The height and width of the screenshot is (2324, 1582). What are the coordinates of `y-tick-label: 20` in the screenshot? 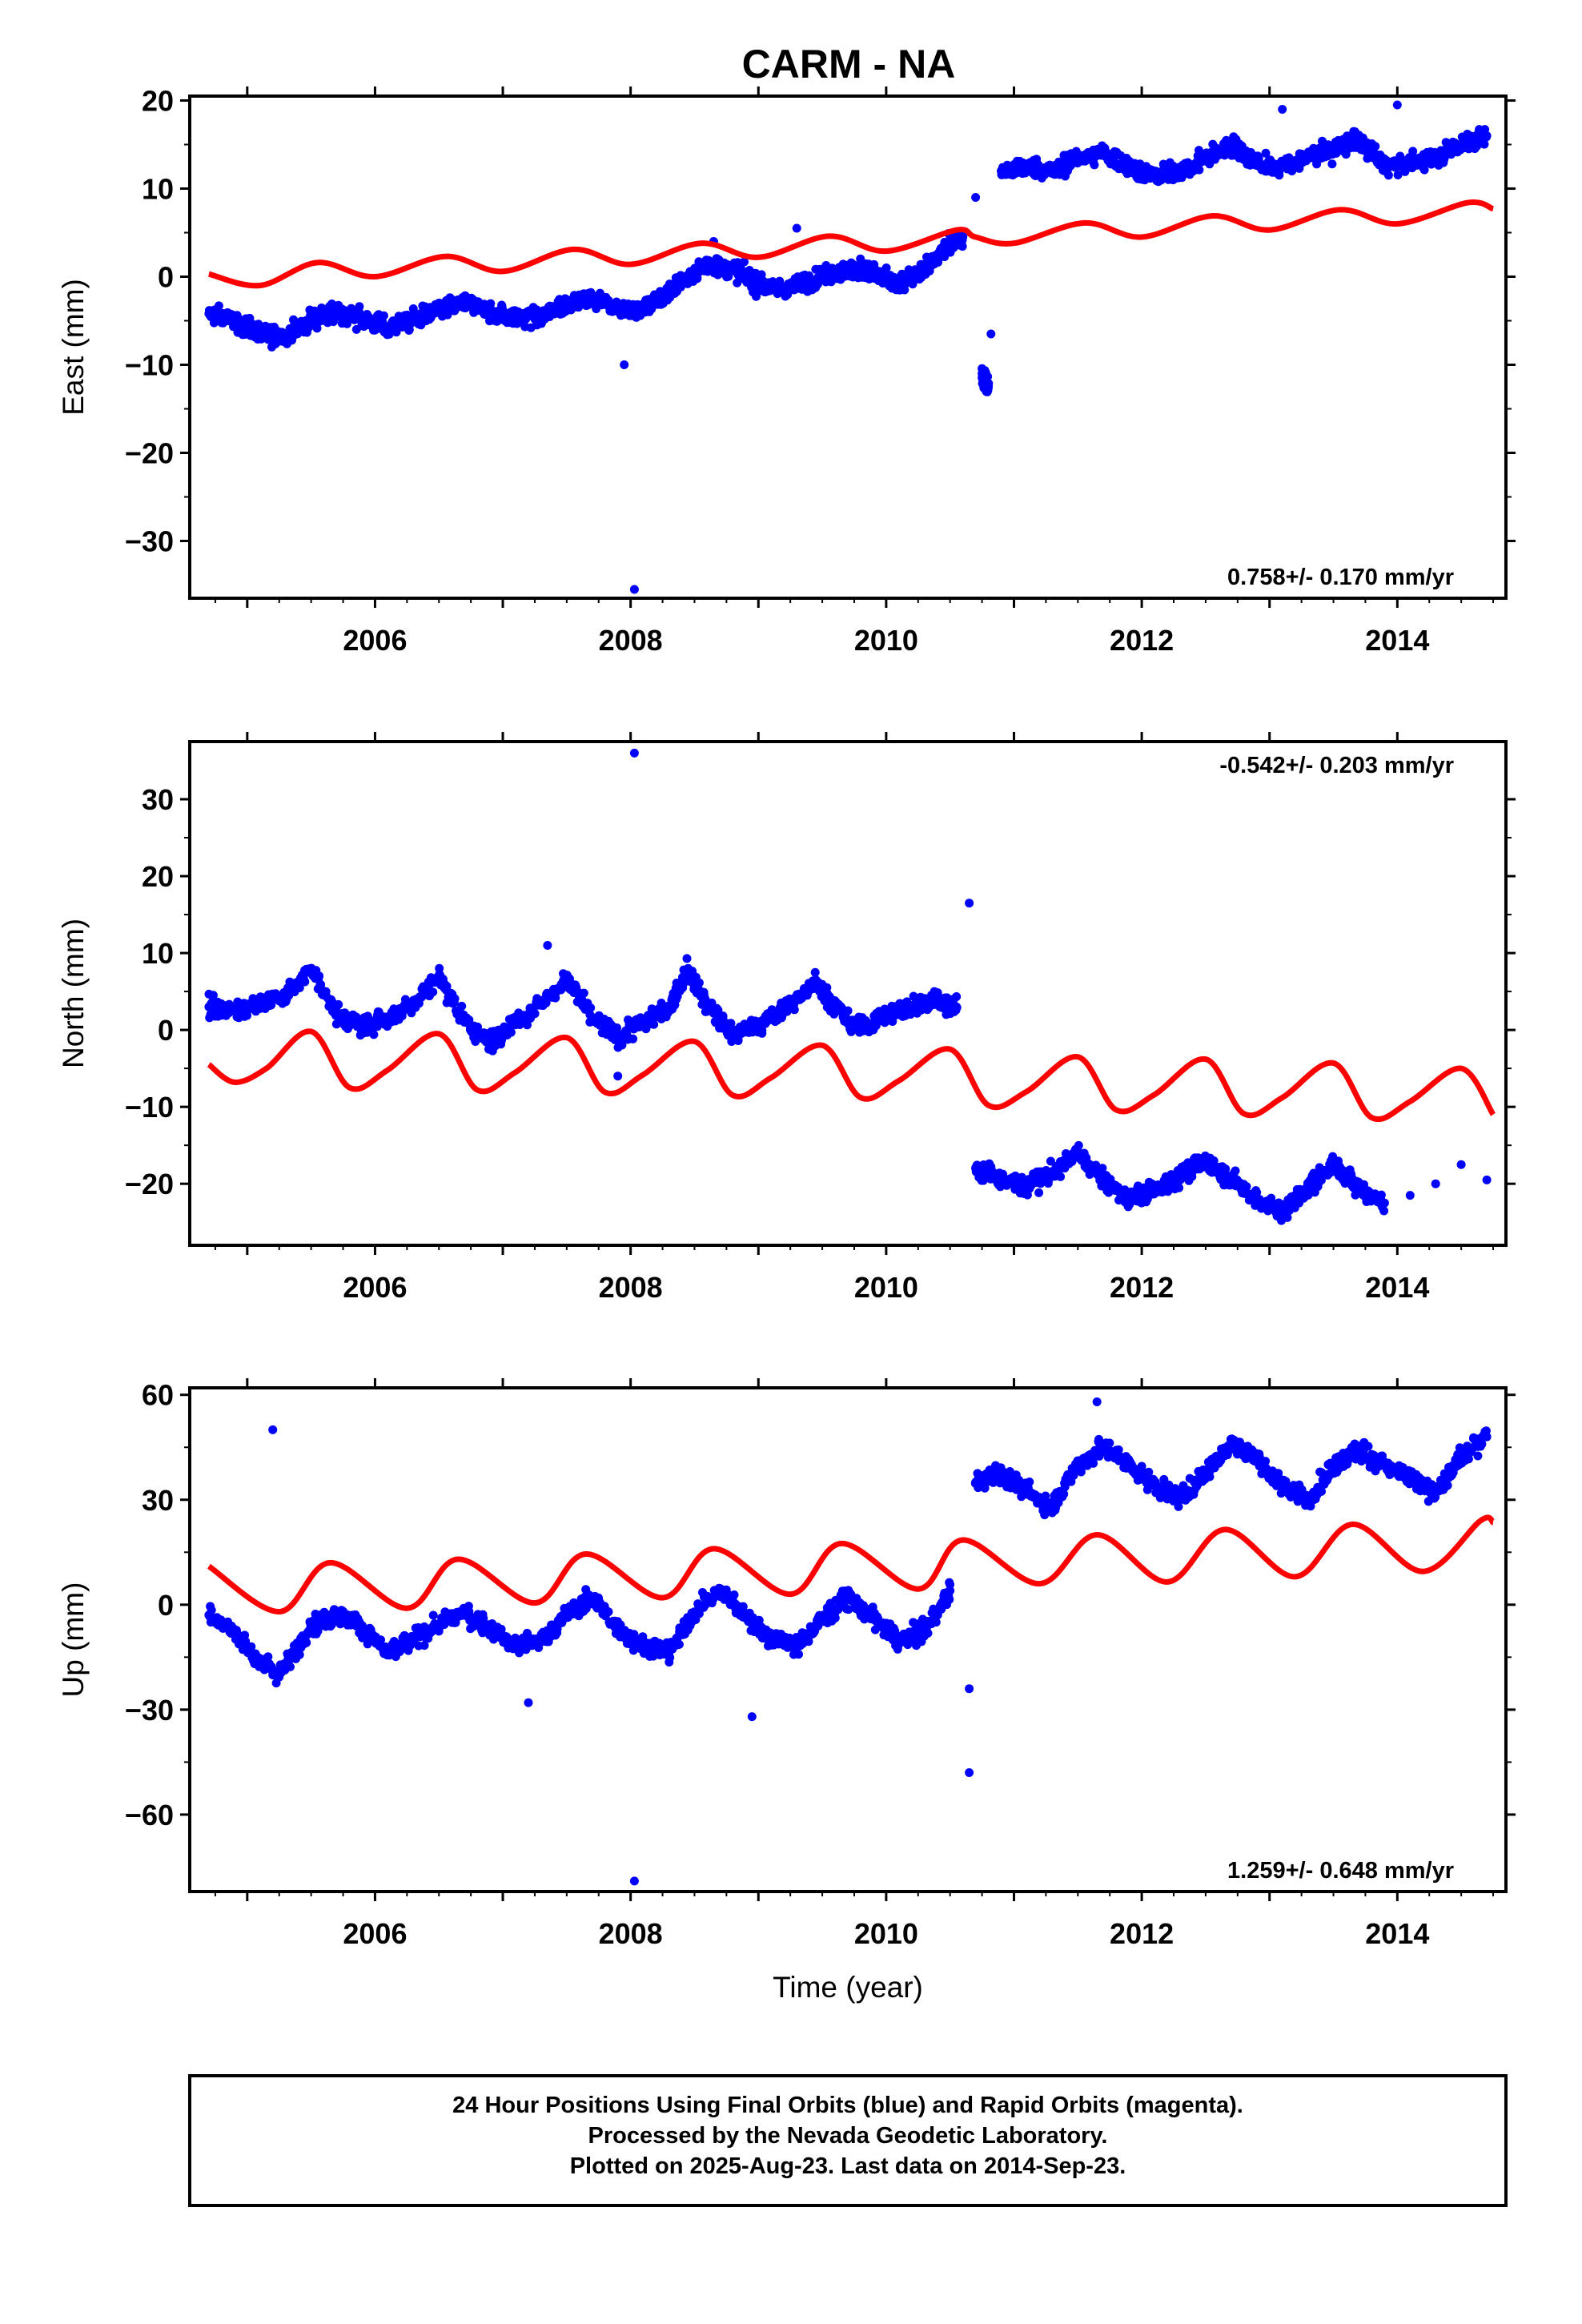 It's located at (158, 102).